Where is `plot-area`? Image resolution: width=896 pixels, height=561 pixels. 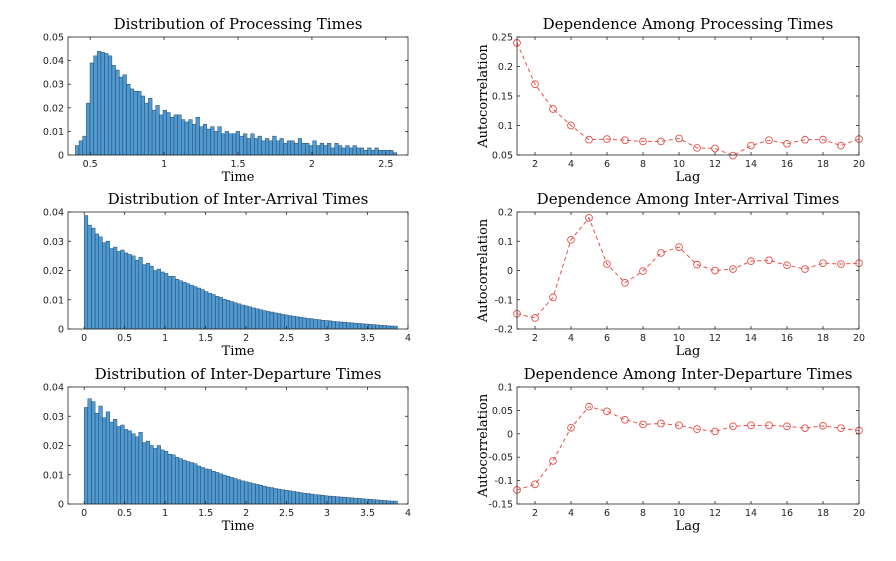 plot-area is located at coordinates (688, 445).